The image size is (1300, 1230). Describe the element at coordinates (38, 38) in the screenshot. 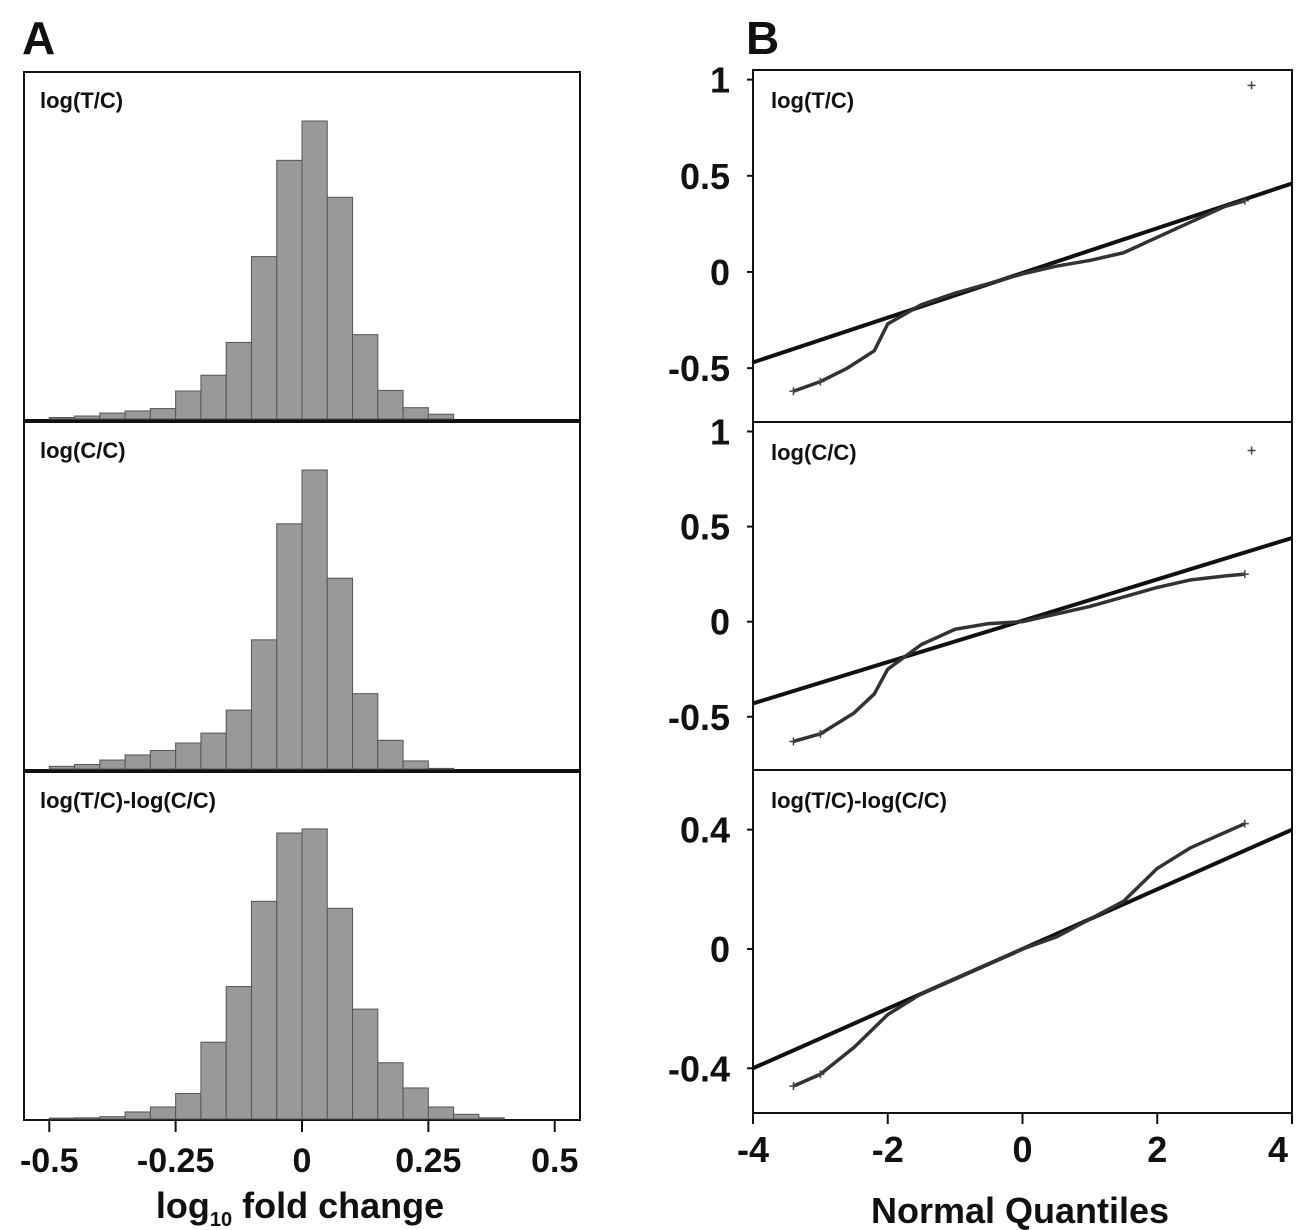

I see `panel-a-letter: A` at that location.